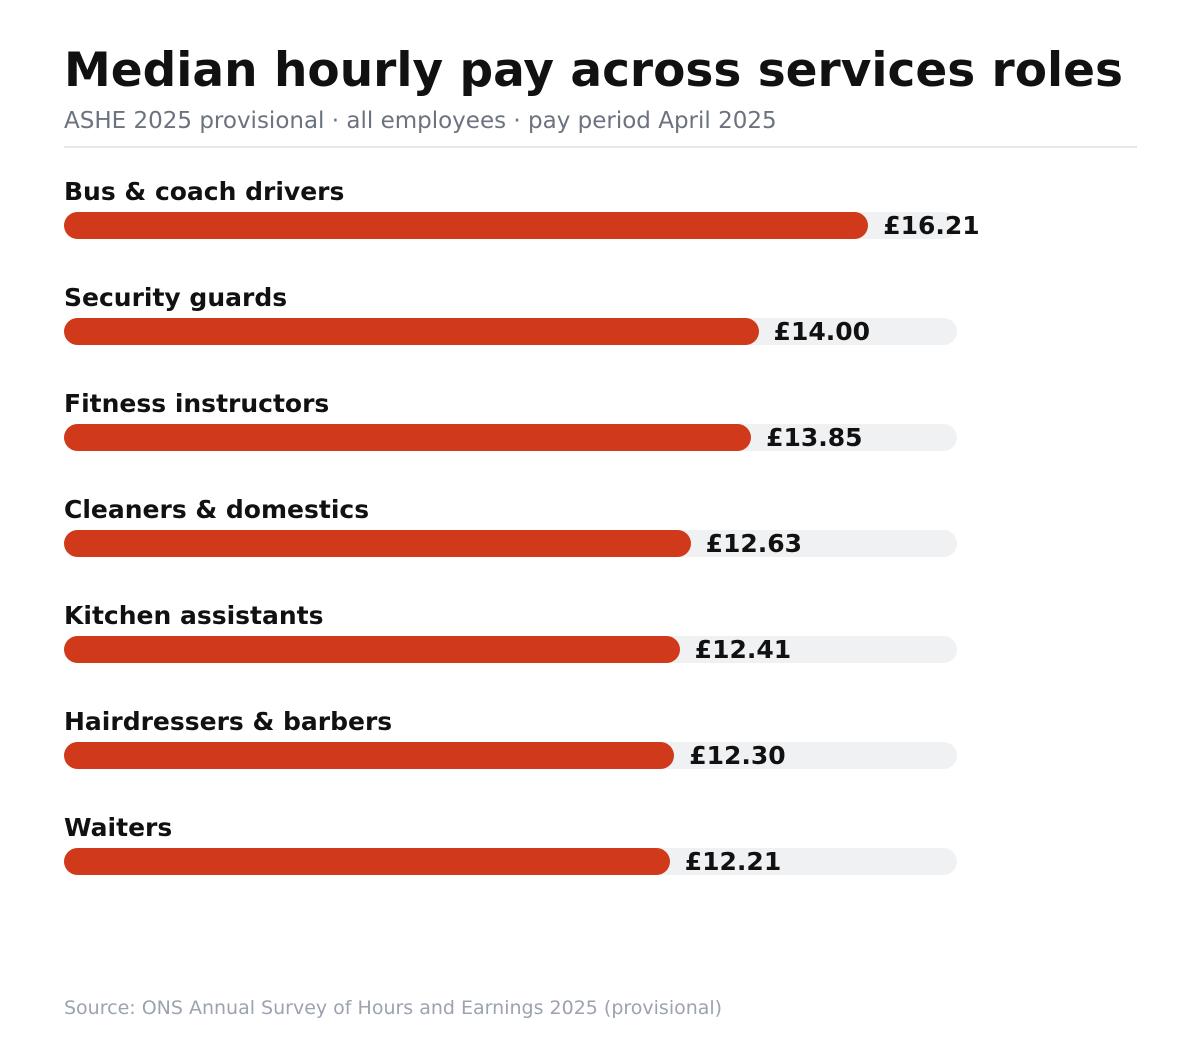 Image resolution: width=1200 pixels, height=1052 pixels. I want to click on value-label: £16.21, so click(931, 225).